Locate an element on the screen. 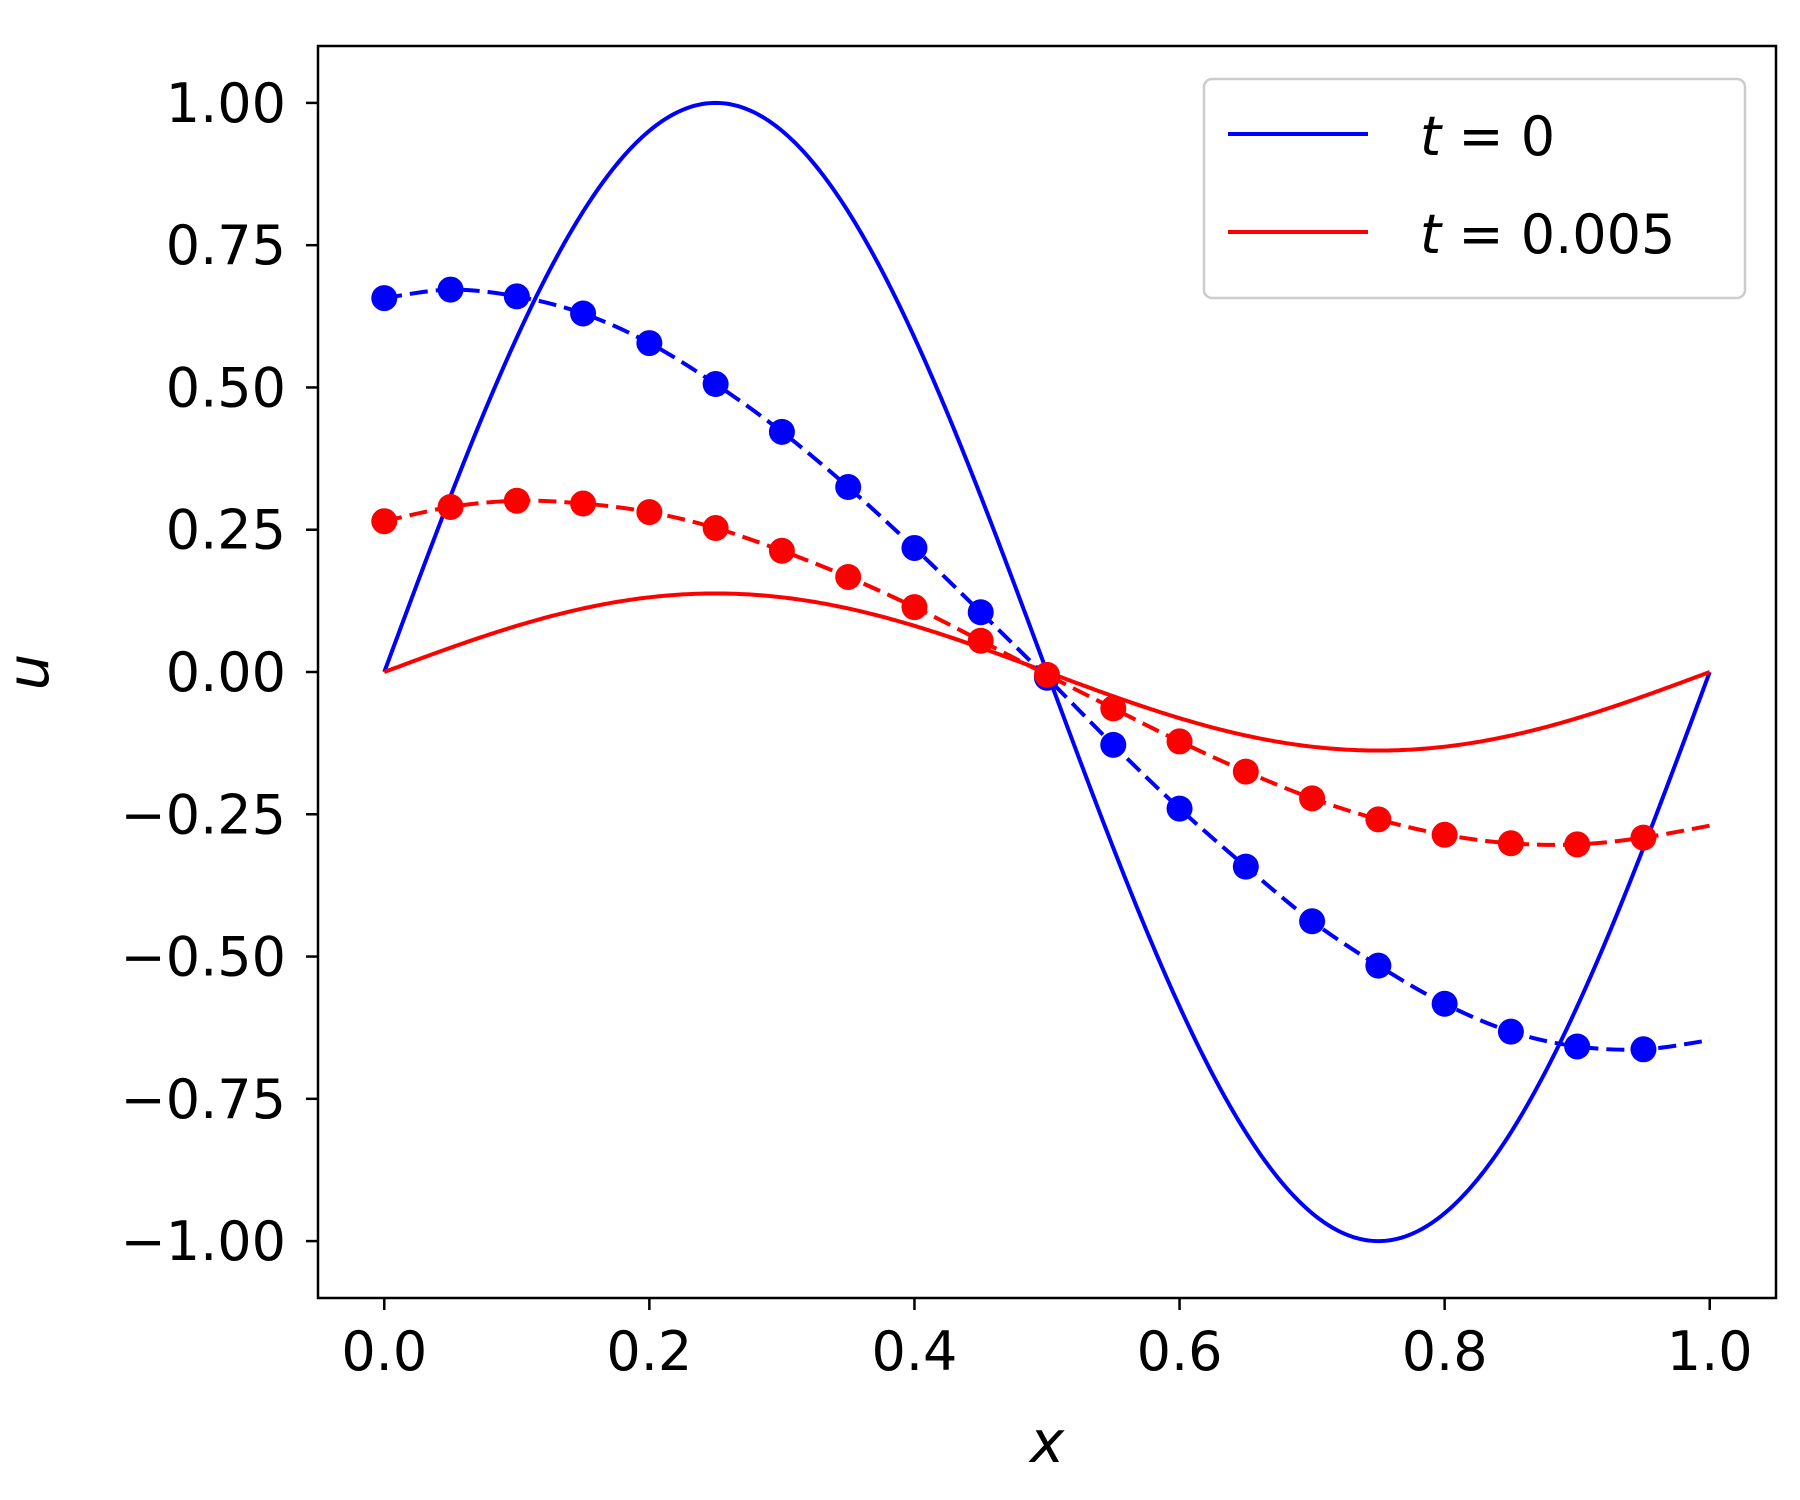 This screenshot has width=1800, height=1500. legend-label-blue: t = 0 is located at coordinates (1487, 136).